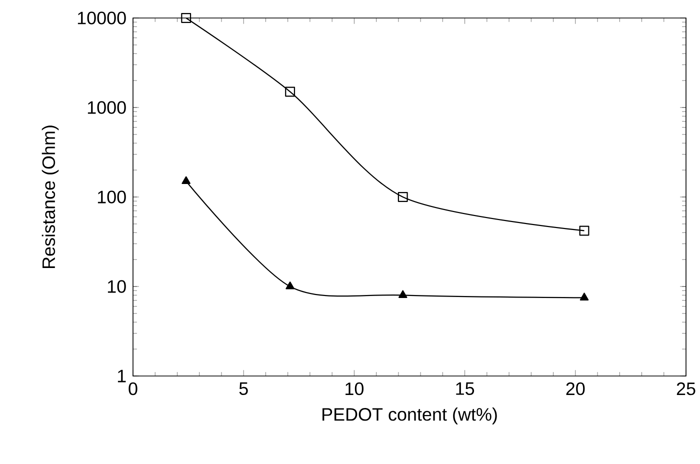 The width and height of the screenshot is (700, 464). I want to click on x-tick-label: 5, so click(243, 388).